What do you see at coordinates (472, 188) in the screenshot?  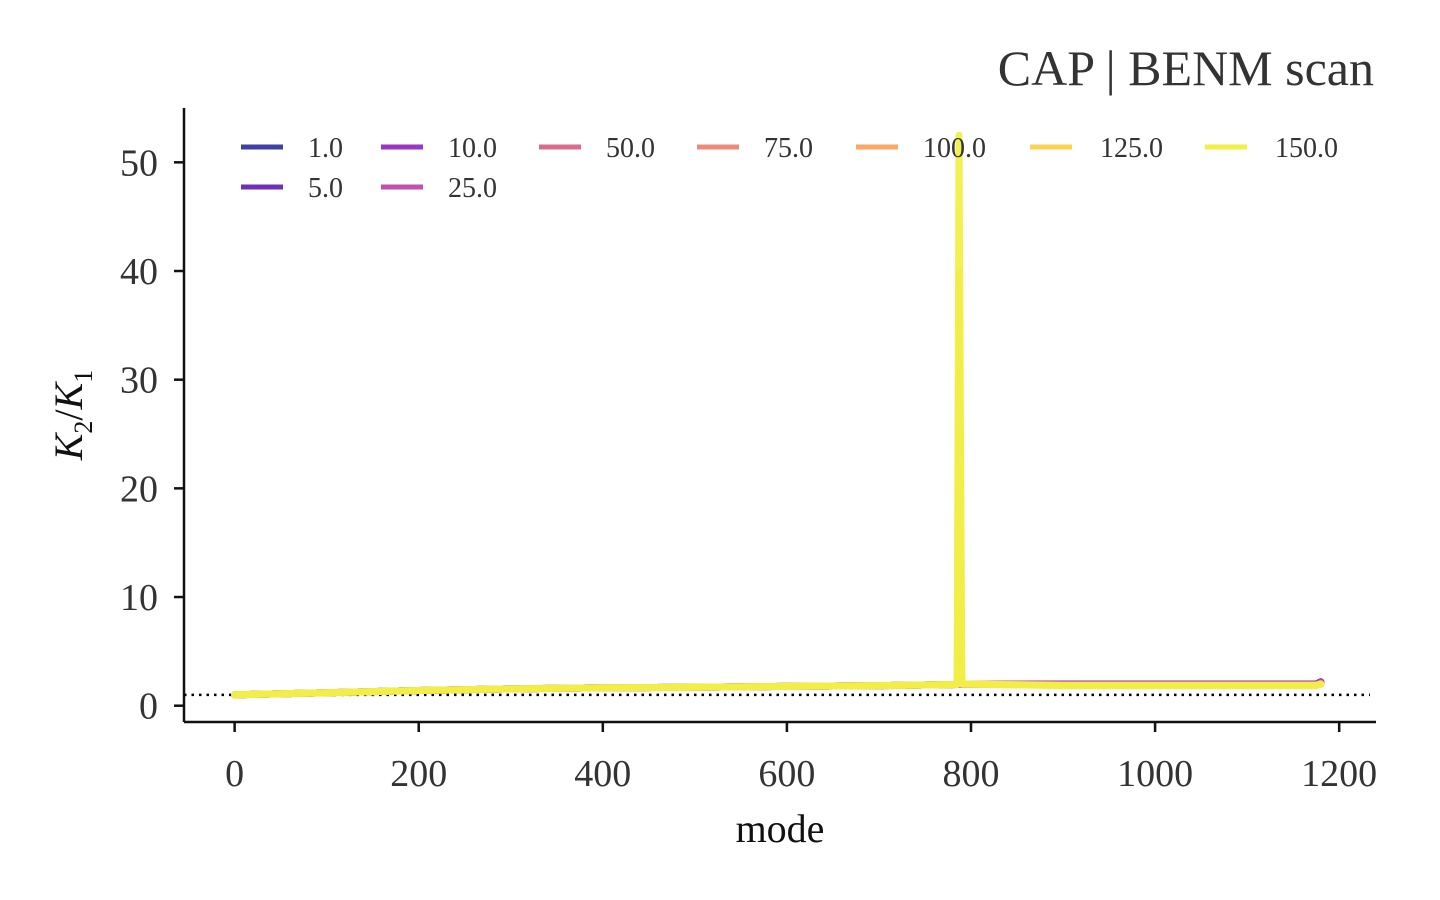 I see `legend-label: 25.0` at bounding box center [472, 188].